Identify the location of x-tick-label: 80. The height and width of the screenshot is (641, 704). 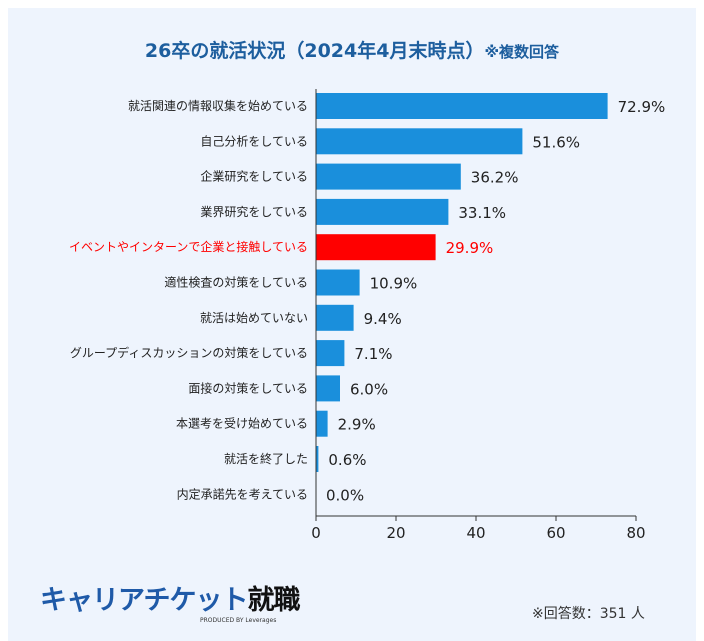
(635, 533).